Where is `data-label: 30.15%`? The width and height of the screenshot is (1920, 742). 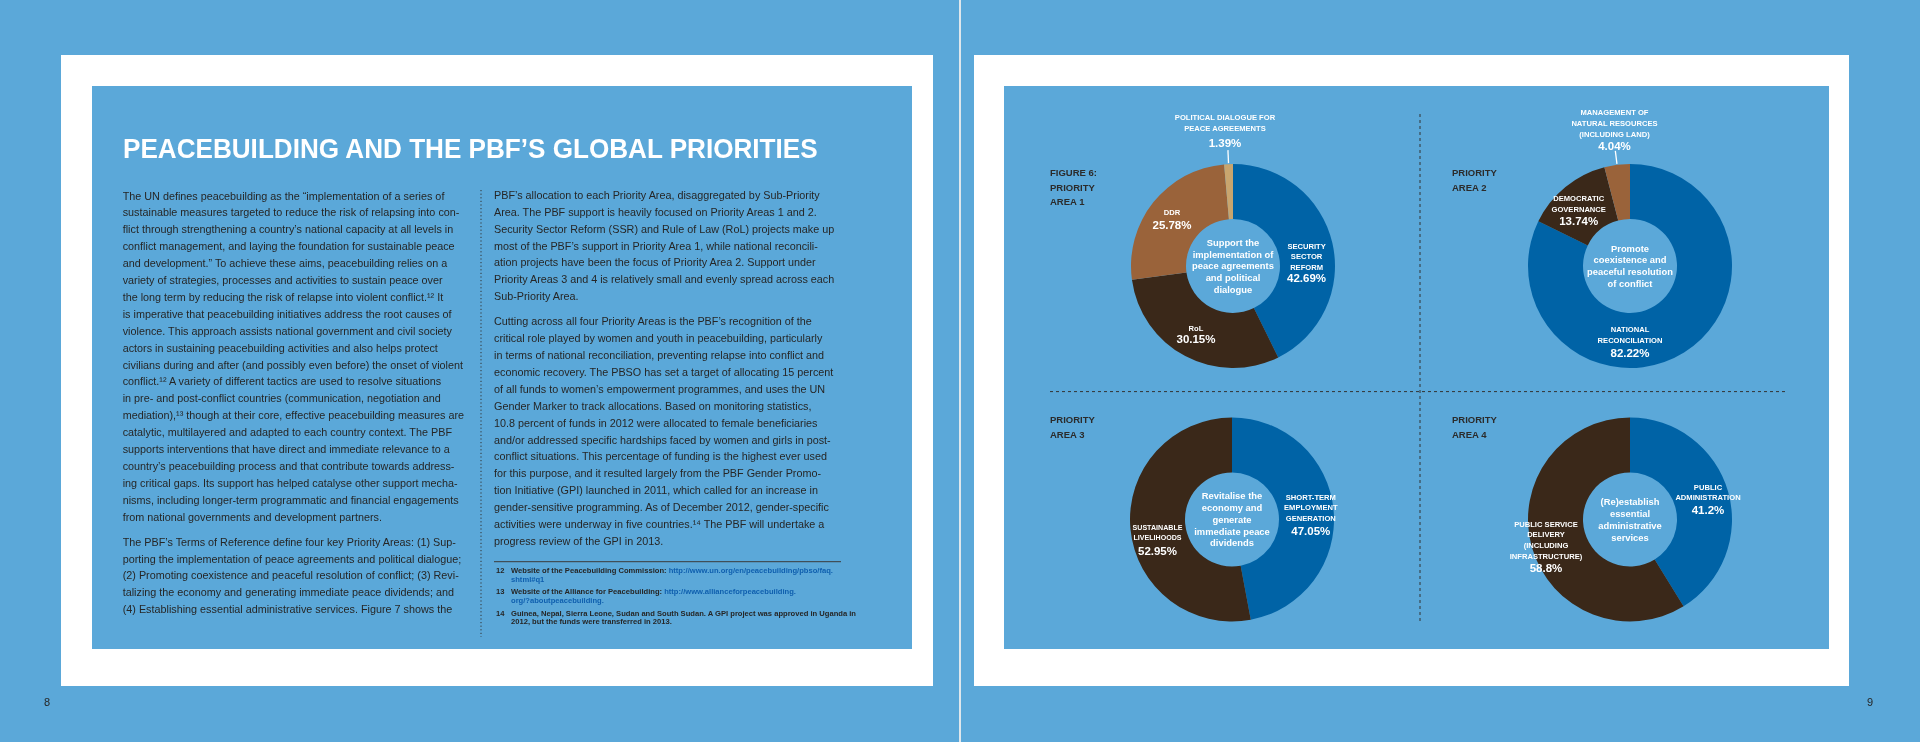 data-label: 30.15% is located at coordinates (1196, 339).